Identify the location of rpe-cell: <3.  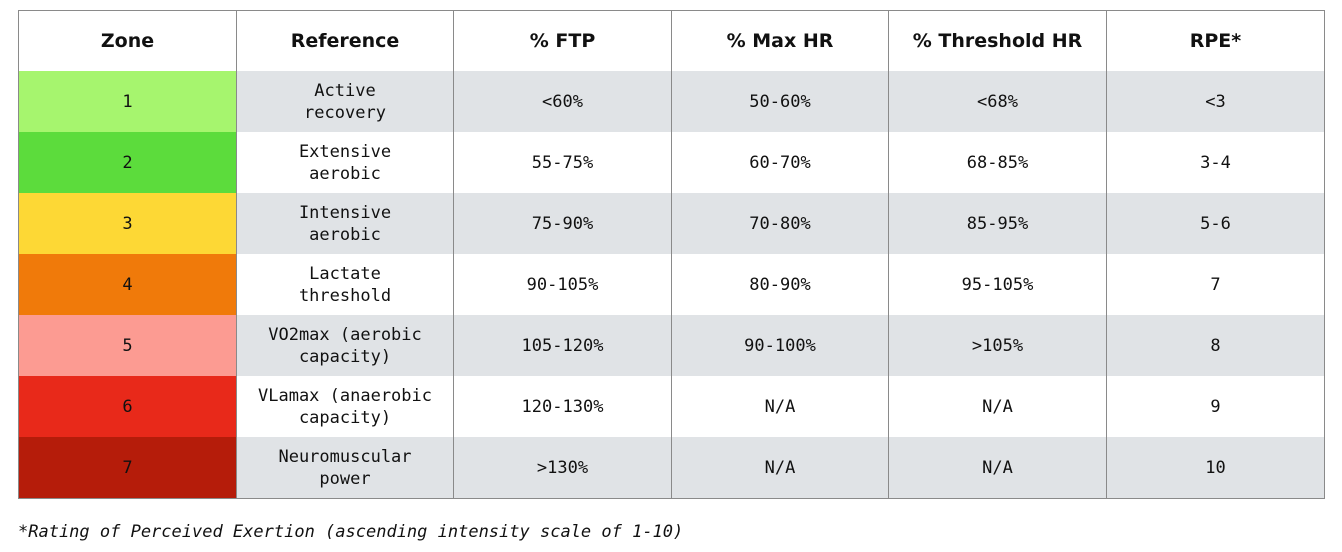
(1215, 101).